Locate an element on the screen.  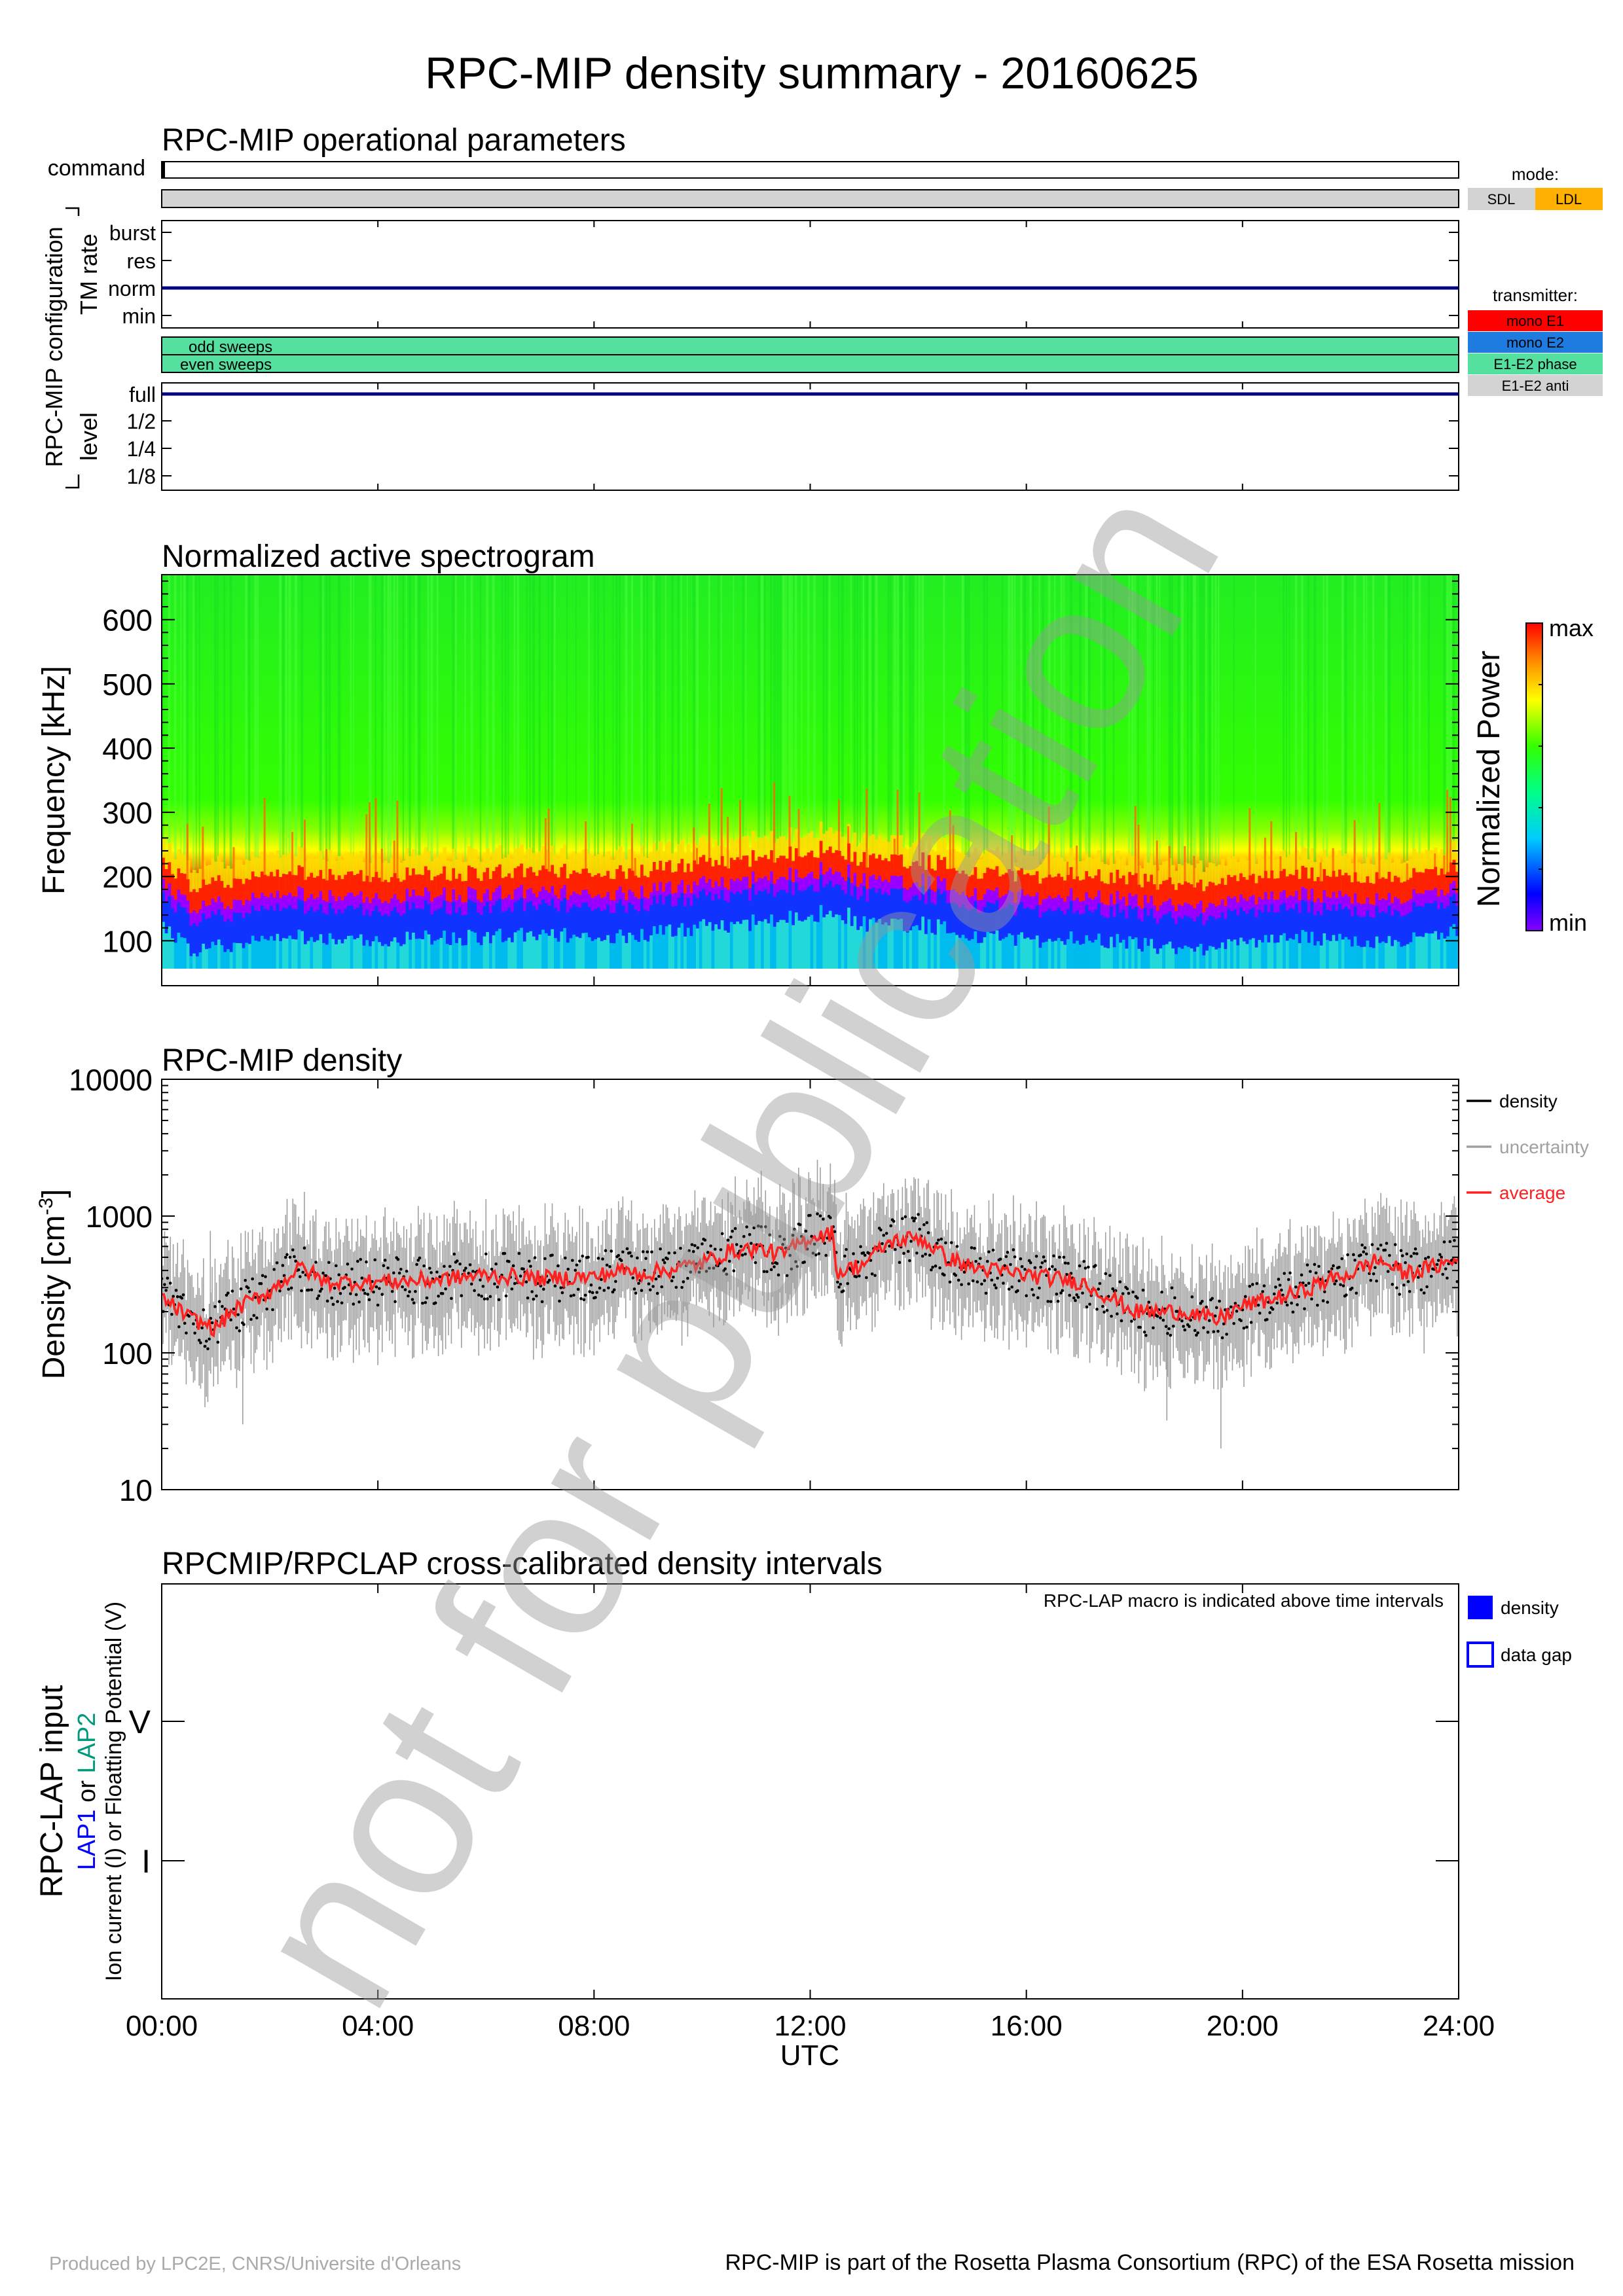
legend-average-label: average is located at coordinates (1532, 1193).